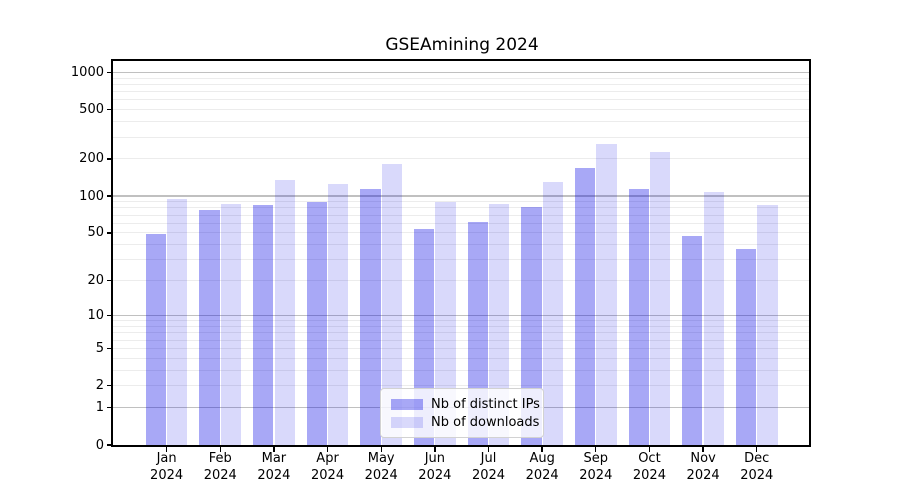  Describe the element at coordinates (91, 196) in the screenshot. I see `y-tick-label-100: 100` at that location.